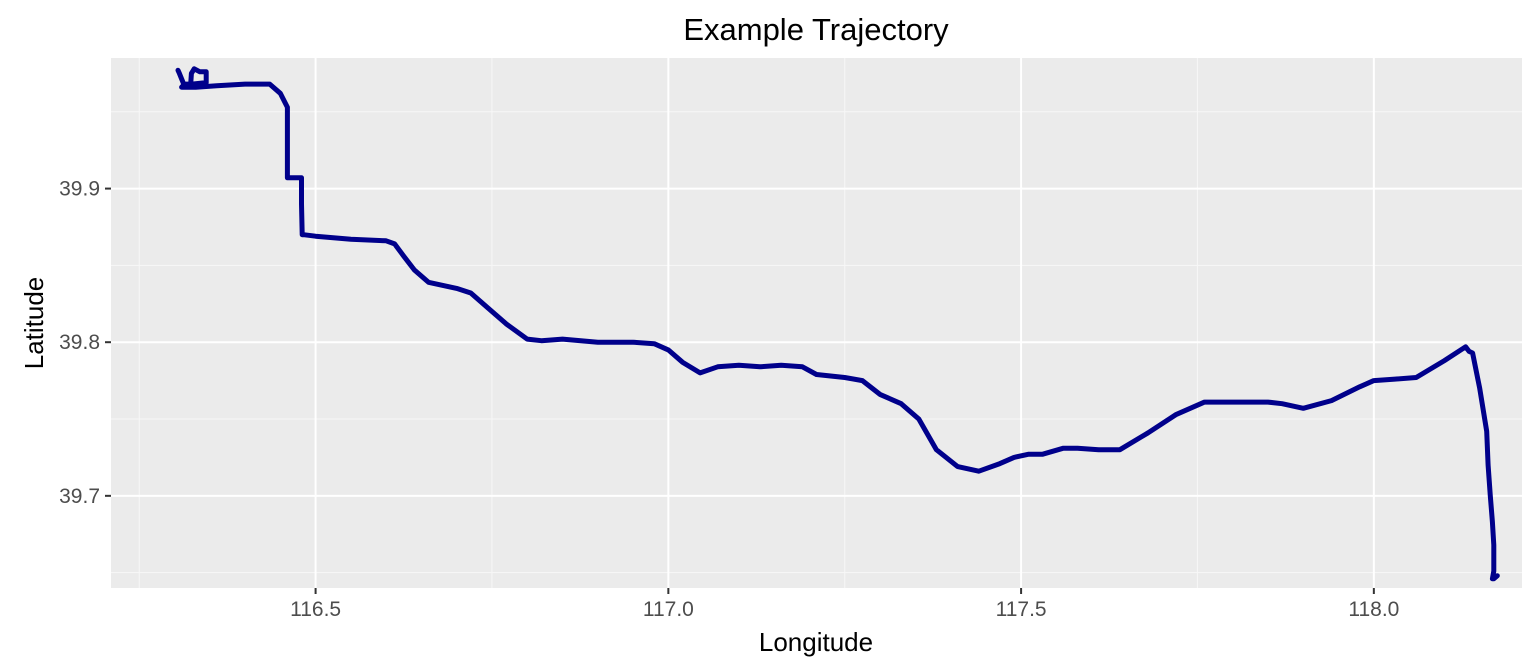 The width and height of the screenshot is (1536, 672). I want to click on x-tick-label: 117.0, so click(668, 609).